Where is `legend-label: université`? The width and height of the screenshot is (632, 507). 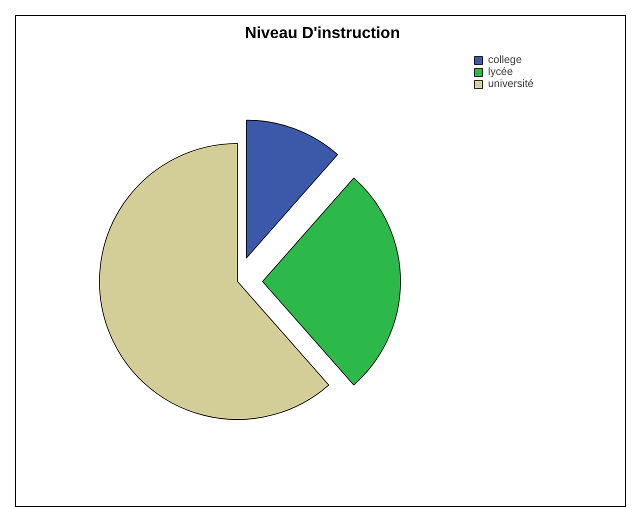
legend-label: université is located at coordinates (511, 84).